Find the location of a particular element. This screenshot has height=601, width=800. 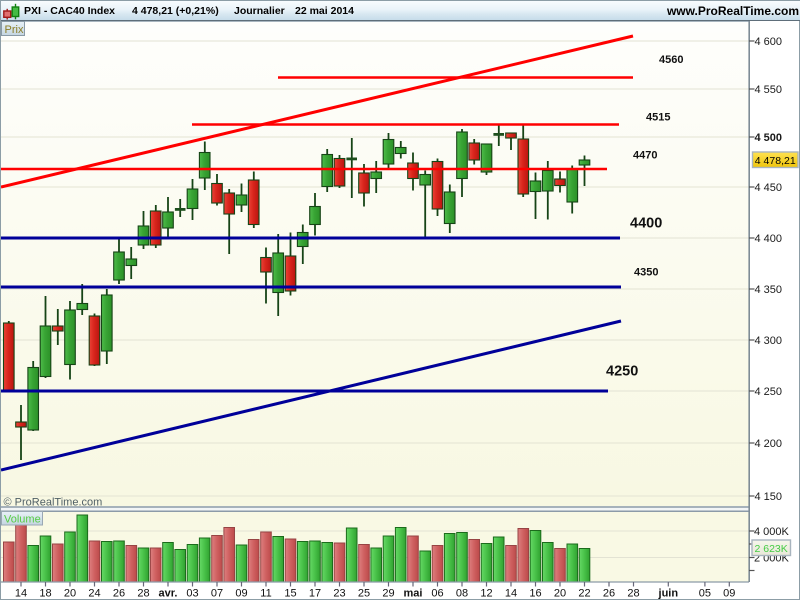

svg-text: 4 600 is located at coordinates (769, 42).